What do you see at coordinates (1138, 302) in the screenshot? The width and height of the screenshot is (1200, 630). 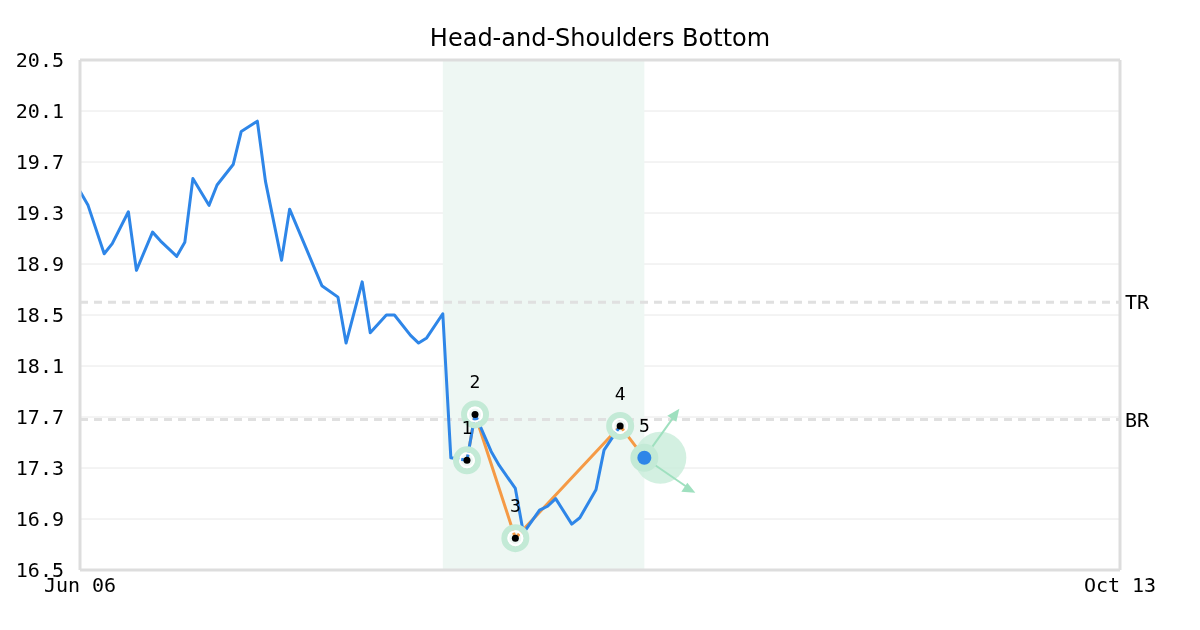 I see `ref-line-label: TR` at bounding box center [1138, 302].